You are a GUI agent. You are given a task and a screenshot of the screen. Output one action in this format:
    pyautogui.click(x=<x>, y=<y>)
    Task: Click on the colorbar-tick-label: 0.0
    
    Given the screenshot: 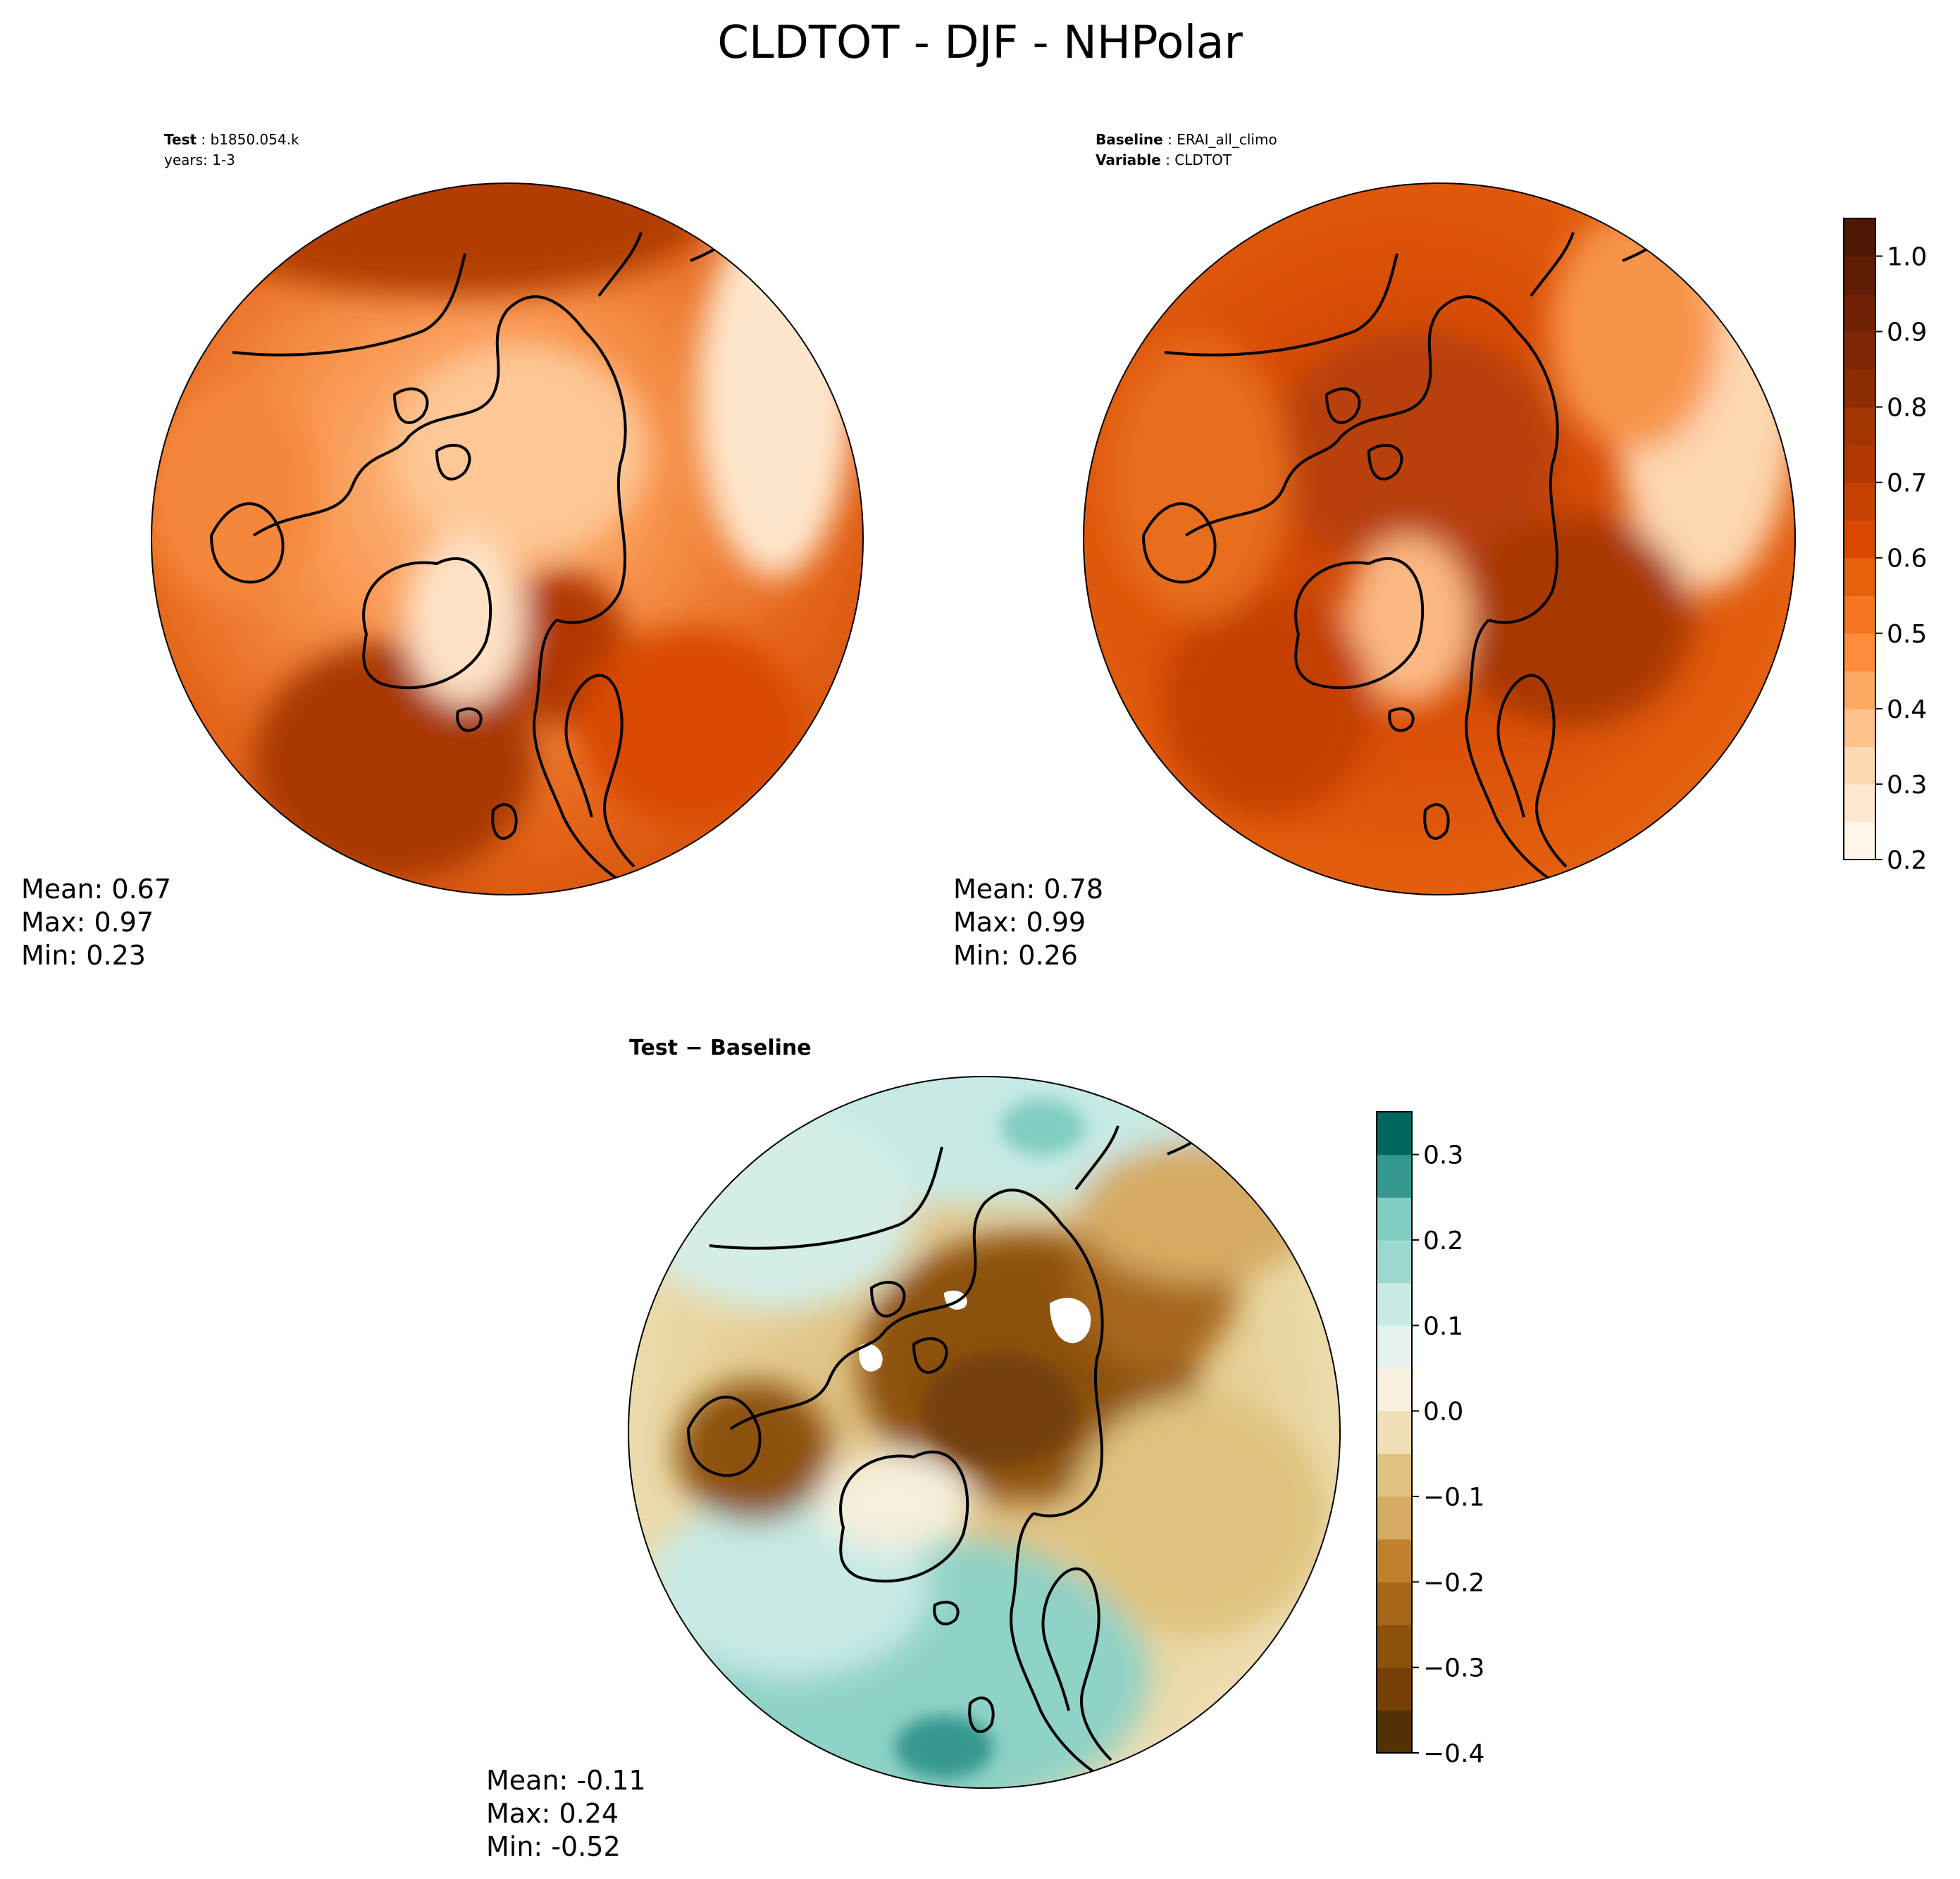 What is the action you would take?
    pyautogui.click(x=1443, y=1412)
    